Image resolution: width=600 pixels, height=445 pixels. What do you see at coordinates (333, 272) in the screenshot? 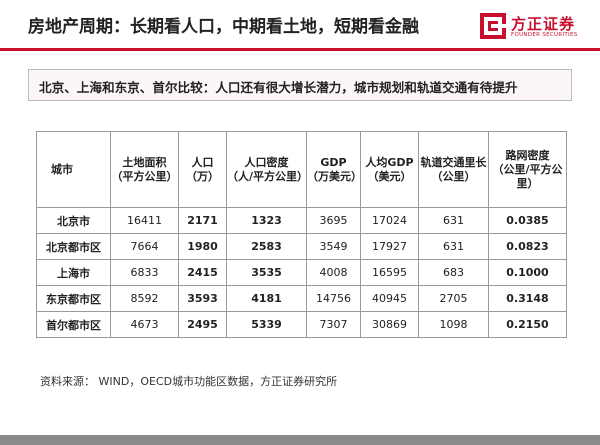
I see `gdp: 4008` at bounding box center [333, 272].